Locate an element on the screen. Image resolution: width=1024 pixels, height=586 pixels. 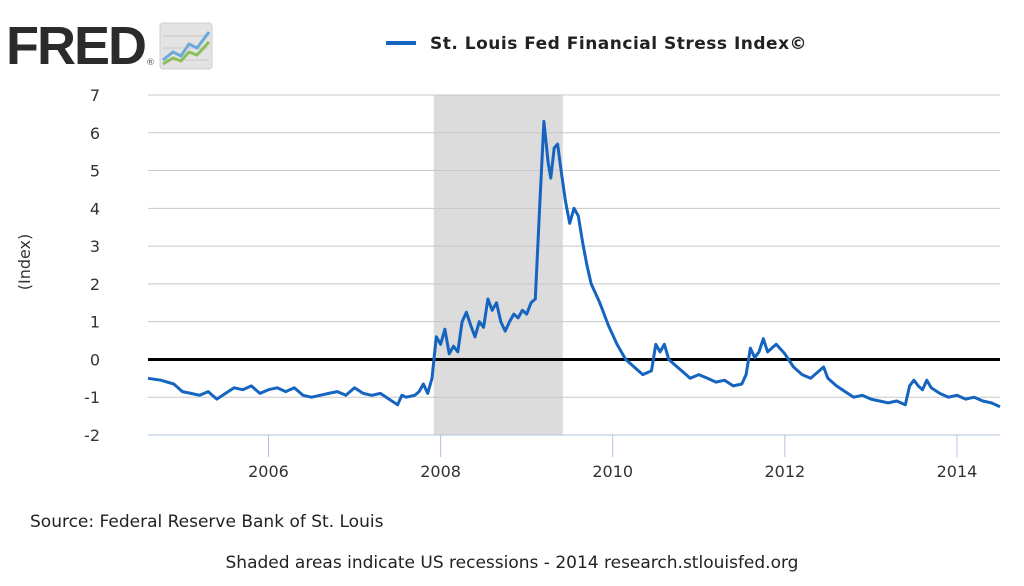
y-tick-label: 0 is located at coordinates (95, 359).